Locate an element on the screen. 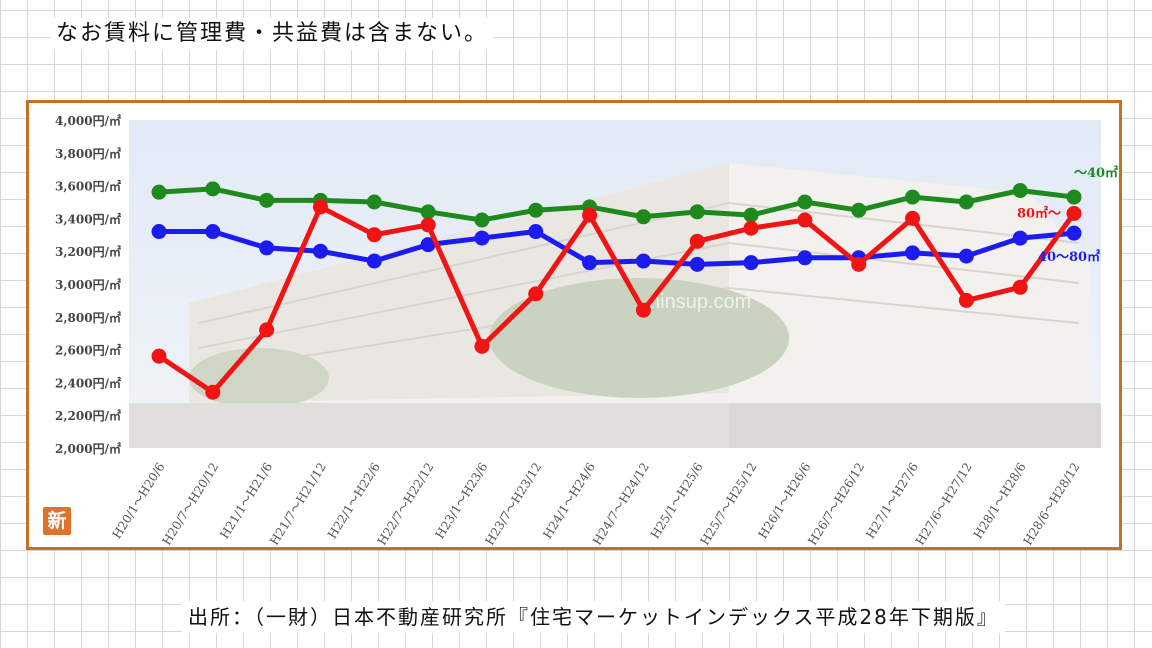 The image size is (1152, 648). series-label: 40～80㎡ is located at coordinates (1069, 257).